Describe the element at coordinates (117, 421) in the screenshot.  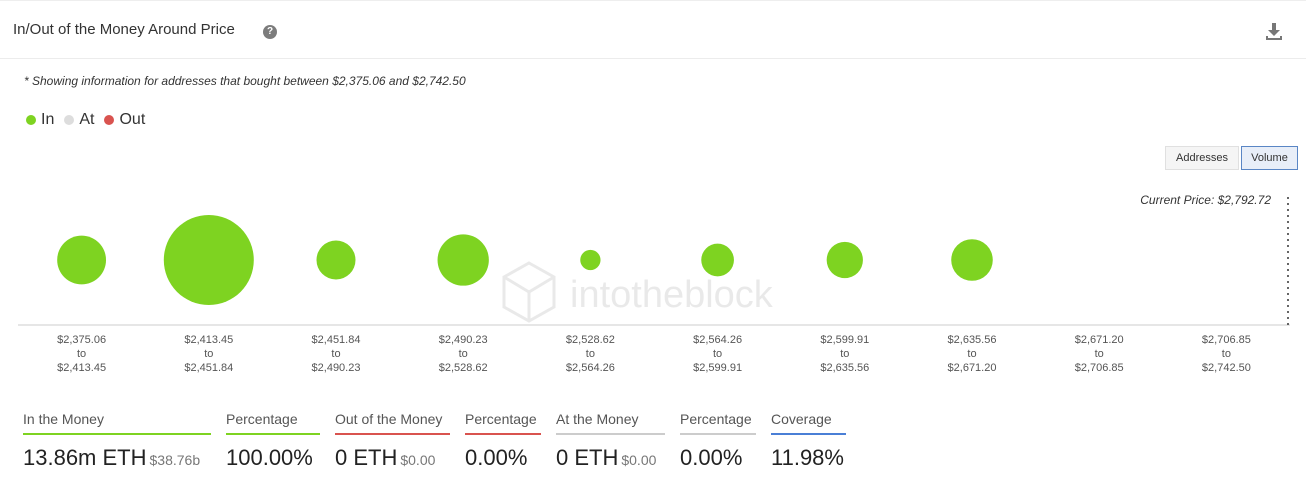
I see `stat-label-in-the-money: In the Money` at that location.